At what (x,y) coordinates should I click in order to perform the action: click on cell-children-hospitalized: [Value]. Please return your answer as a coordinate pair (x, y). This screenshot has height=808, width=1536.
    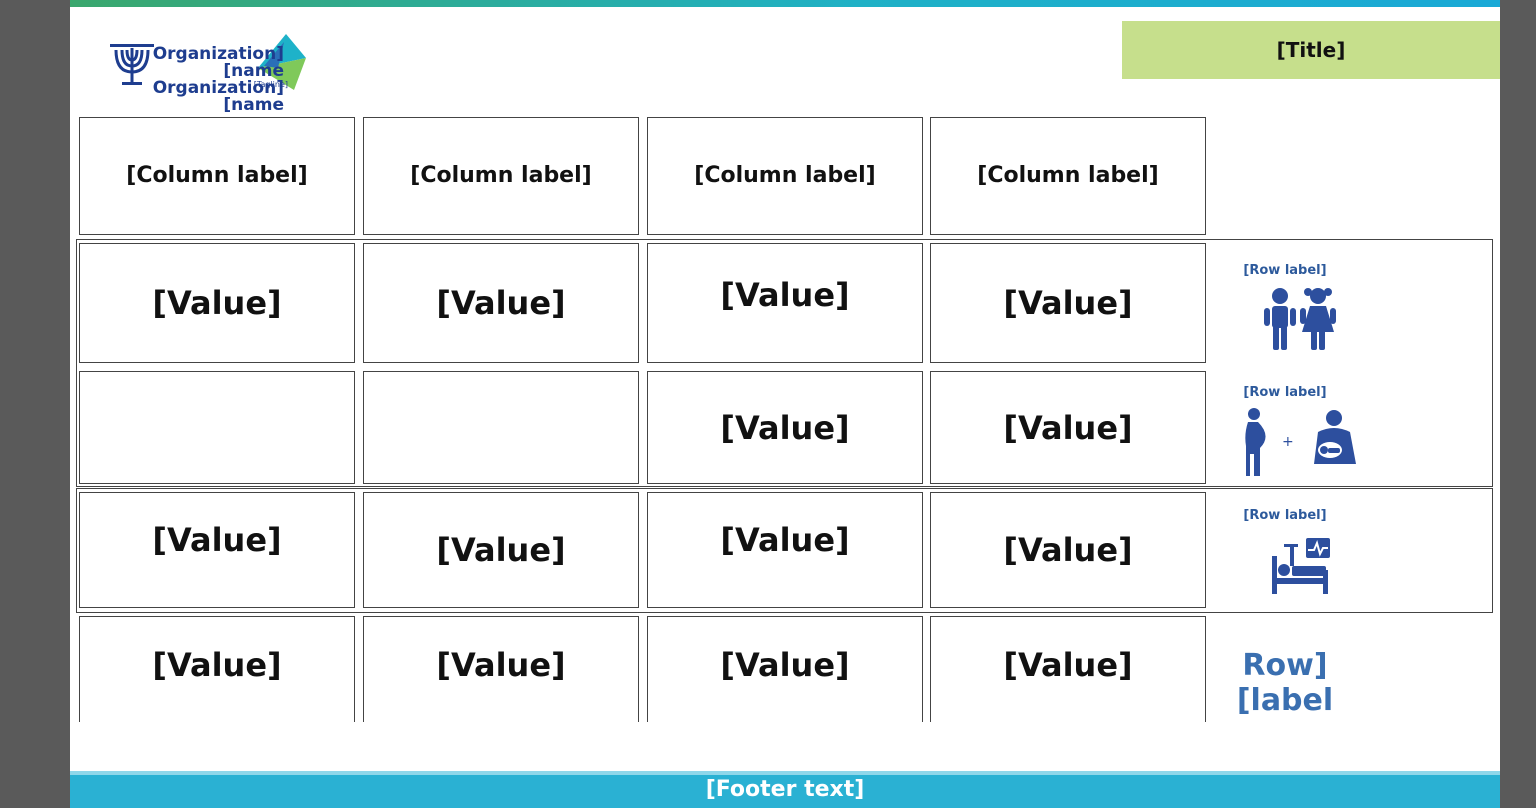
    Looking at the image, I should click on (1068, 303).